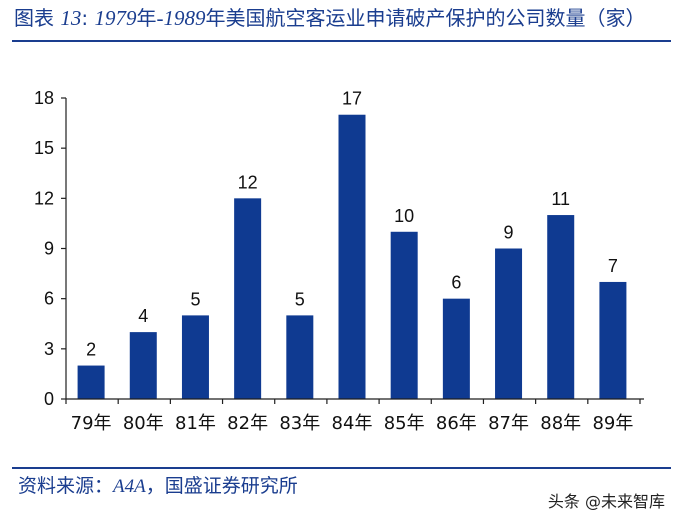 This screenshot has width=681, height=522. I want to click on bar-83年, so click(300, 357).